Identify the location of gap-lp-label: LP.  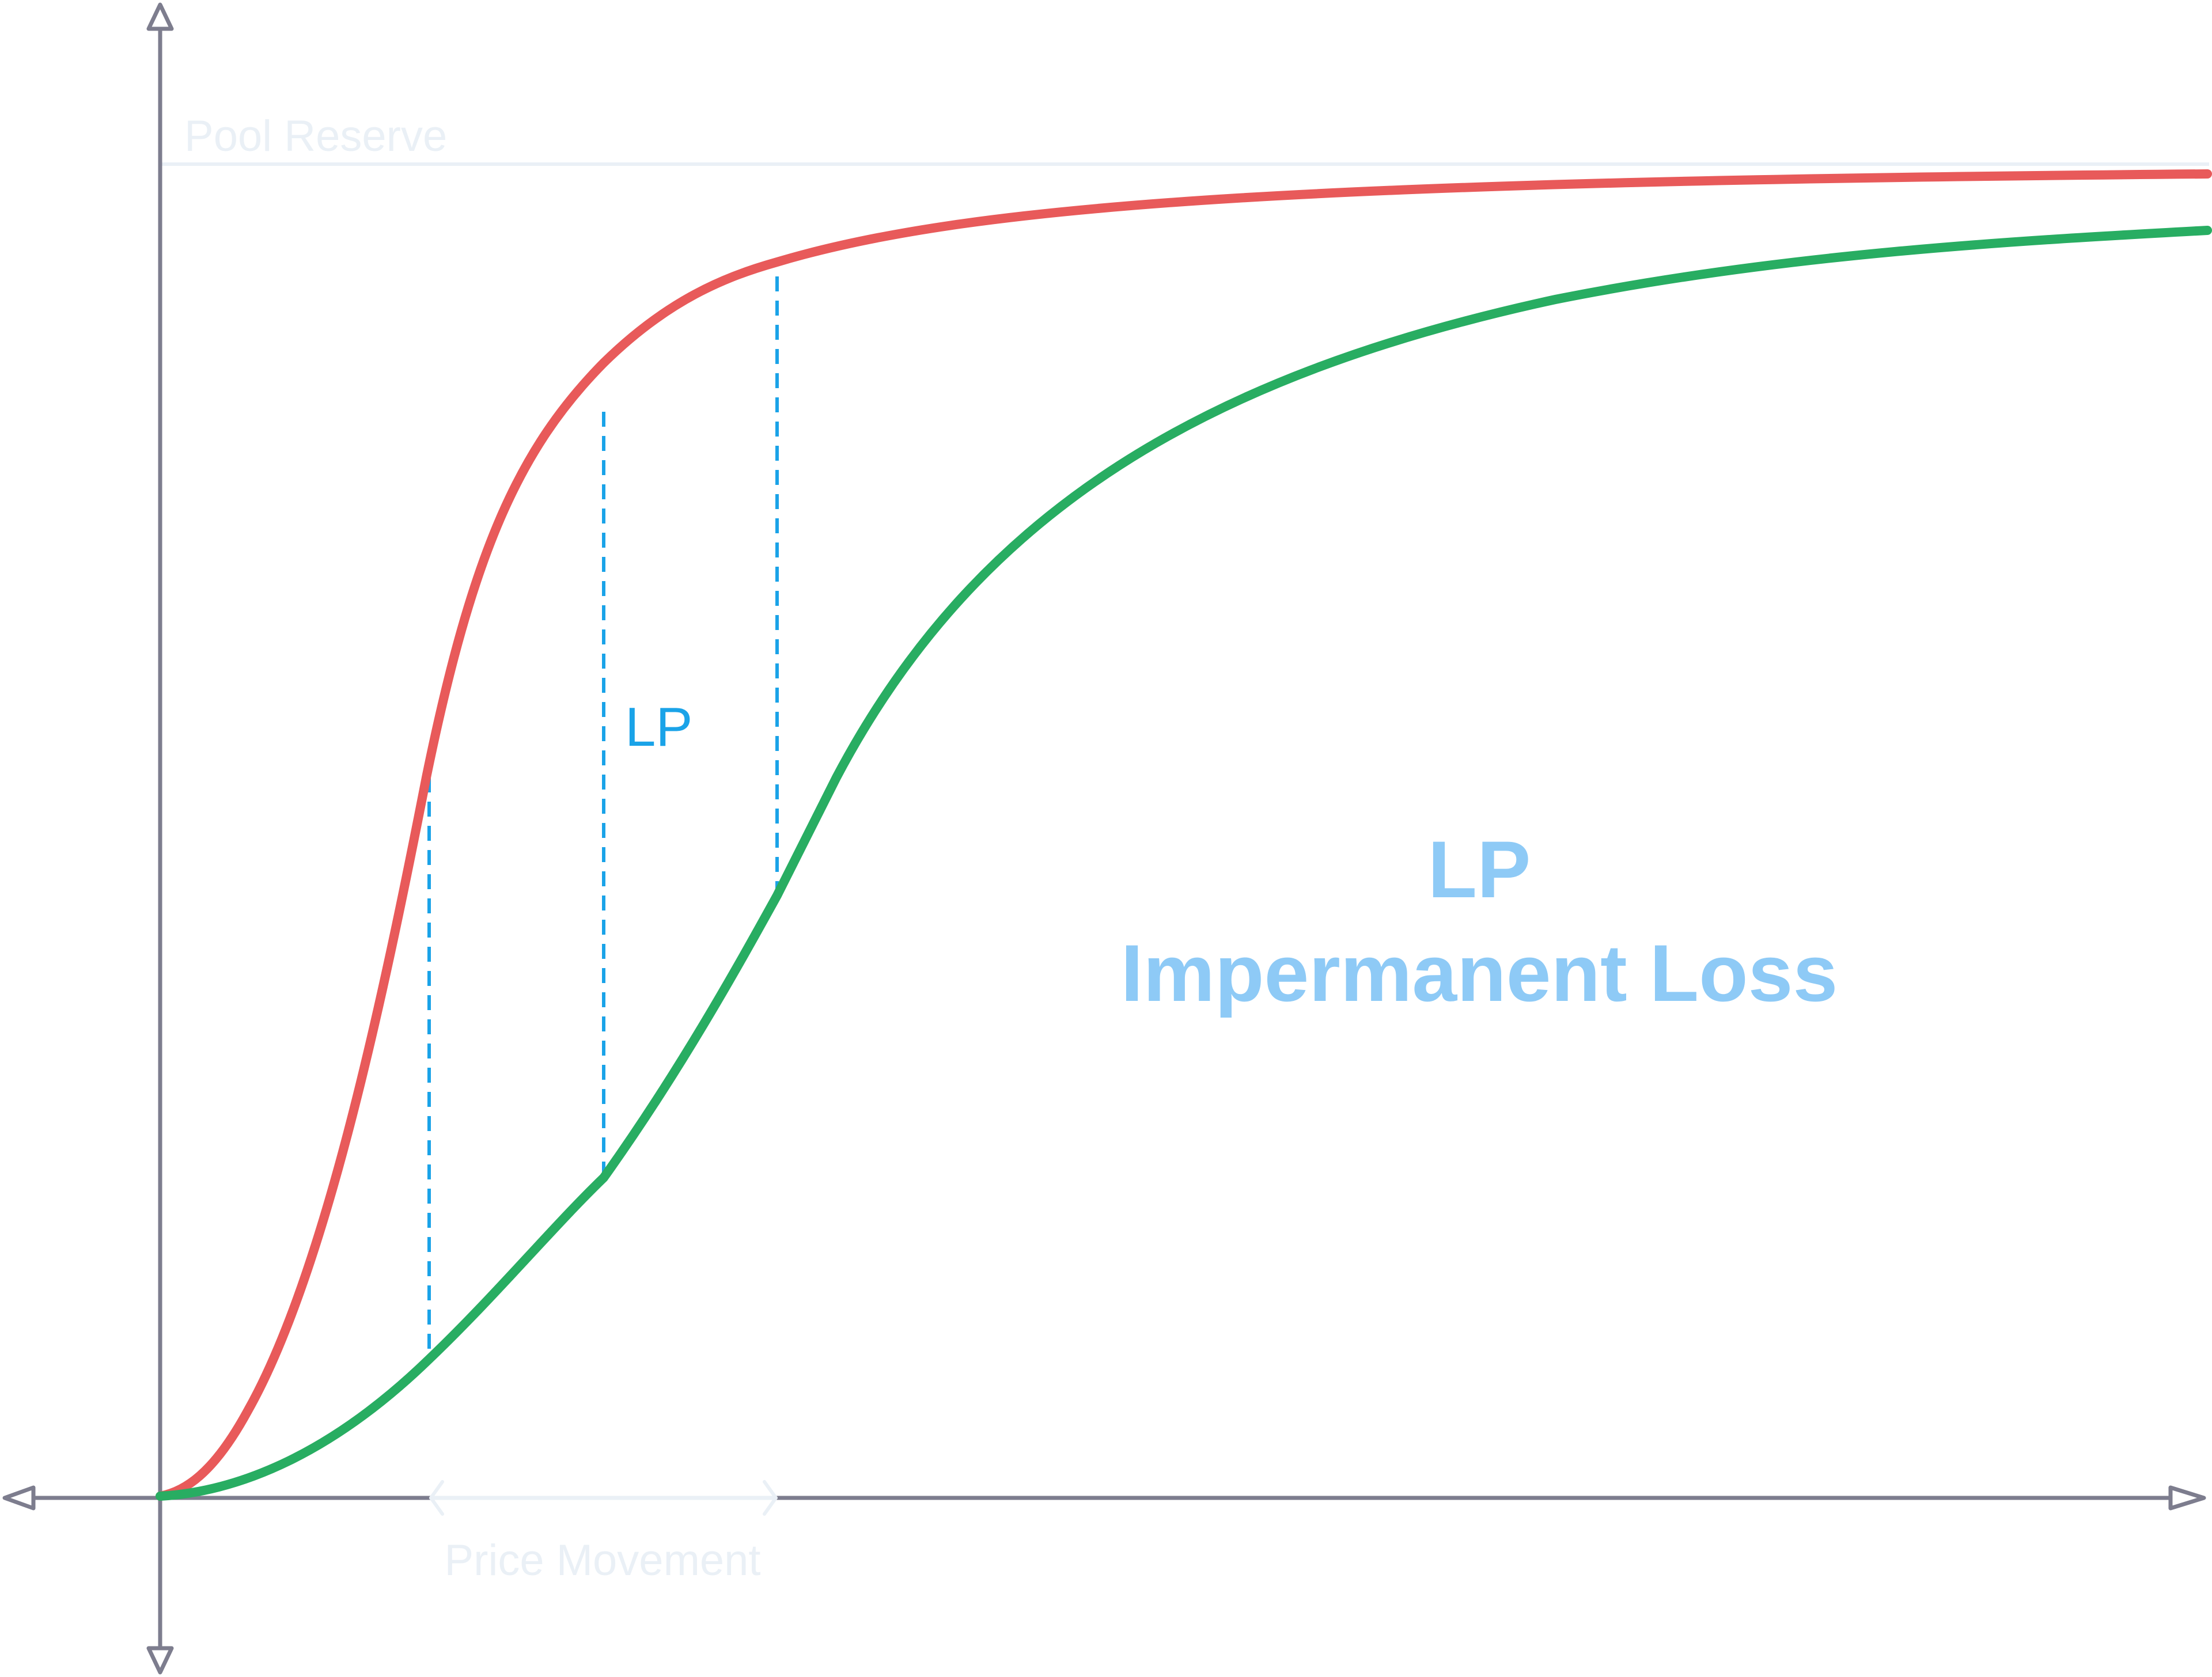
(658, 727).